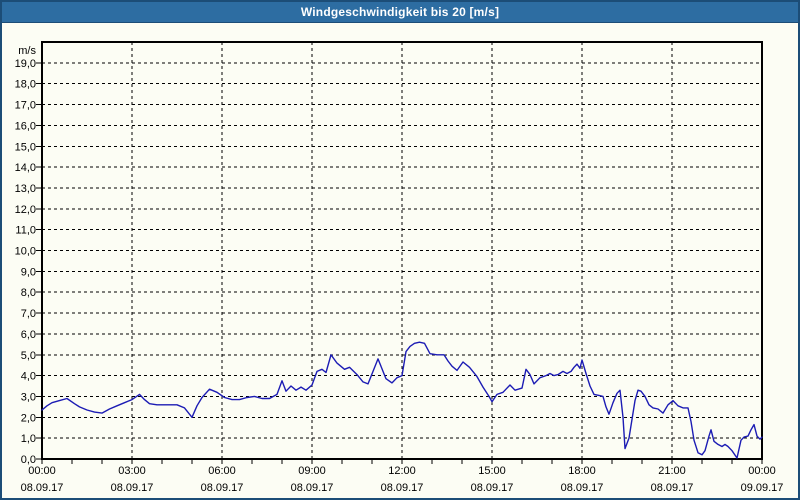 This screenshot has height=500, width=800. What do you see at coordinates (25, 252) in the screenshot?
I see `y-axis-tick-label: 10,0` at bounding box center [25, 252].